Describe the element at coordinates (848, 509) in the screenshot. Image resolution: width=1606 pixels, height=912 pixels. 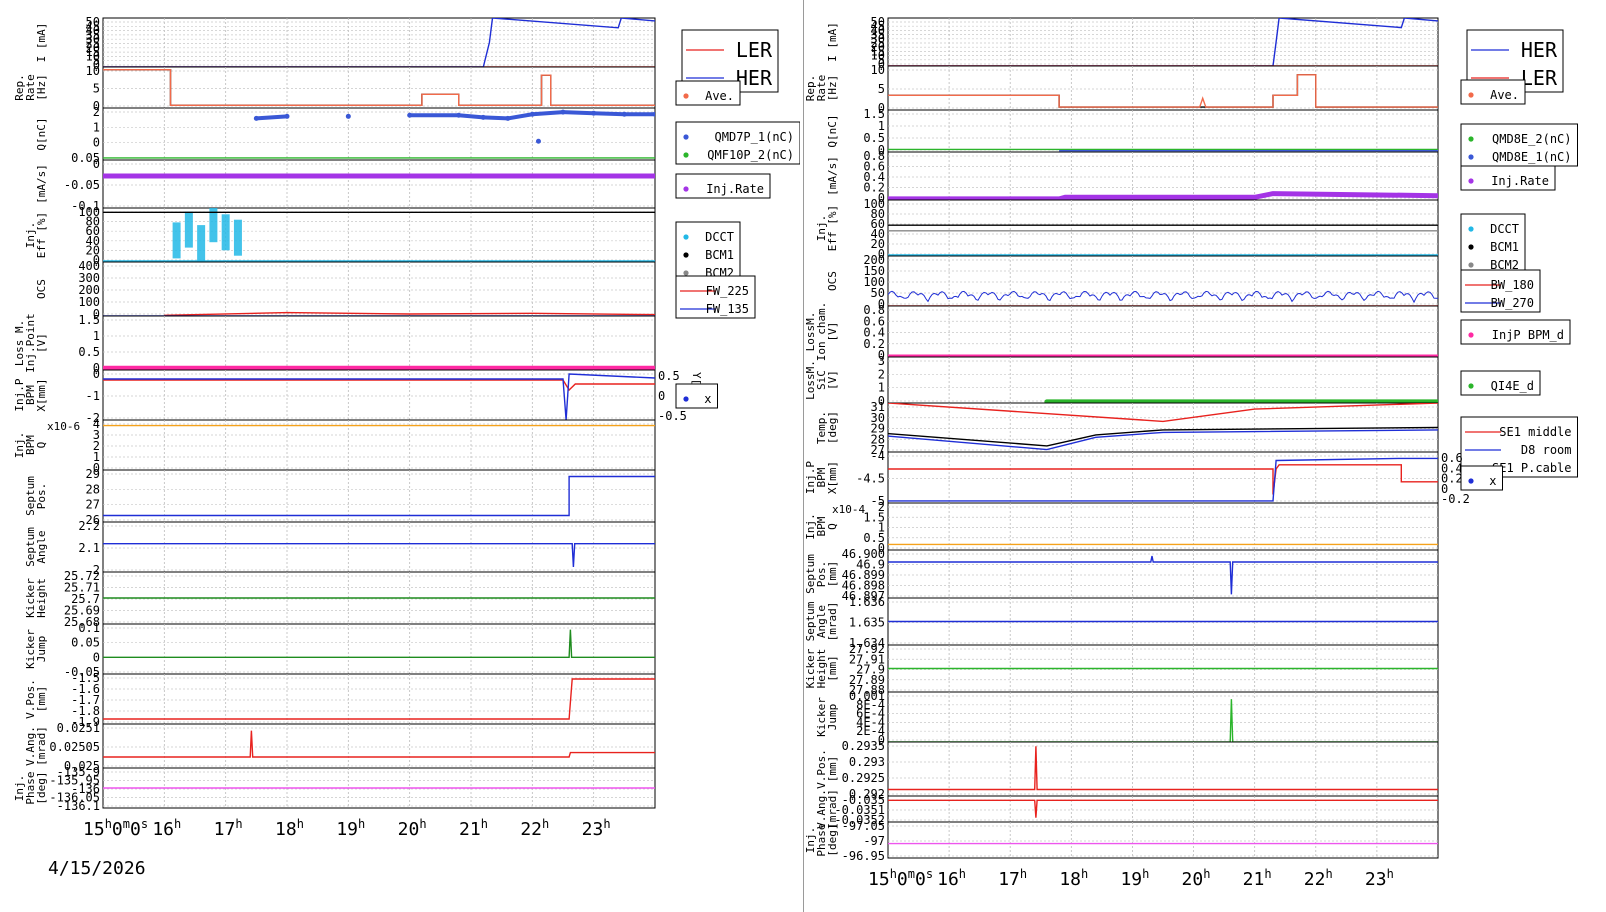
I see `y-exponent-label: x10-4` at that location.